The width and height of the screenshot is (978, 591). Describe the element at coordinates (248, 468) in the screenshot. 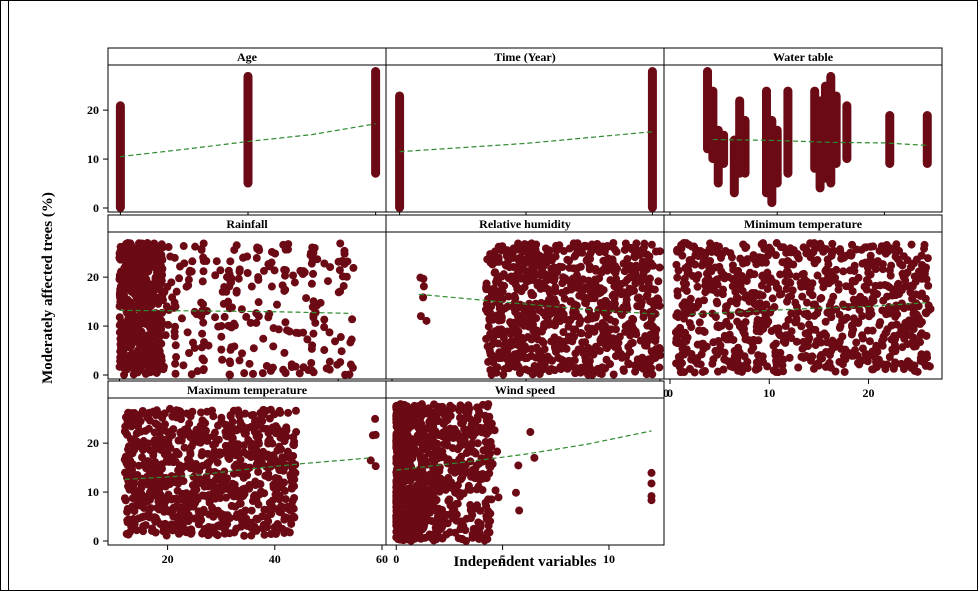

I see `fit-line` at that location.